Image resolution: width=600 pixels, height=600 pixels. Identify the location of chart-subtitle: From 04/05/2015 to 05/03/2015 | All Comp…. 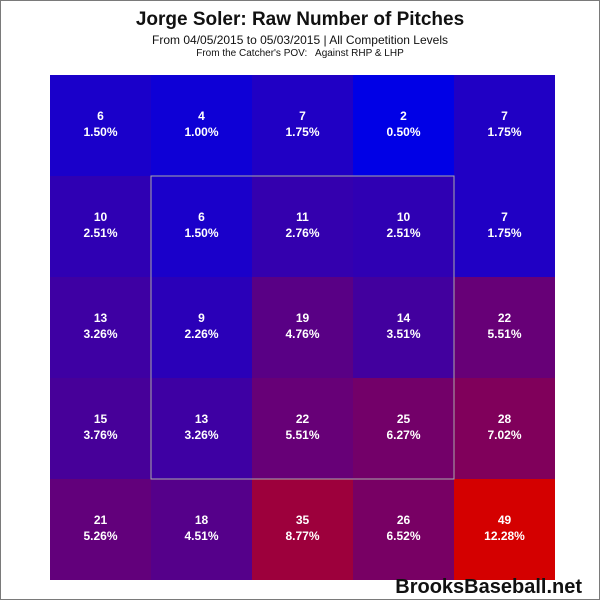
(300, 40).